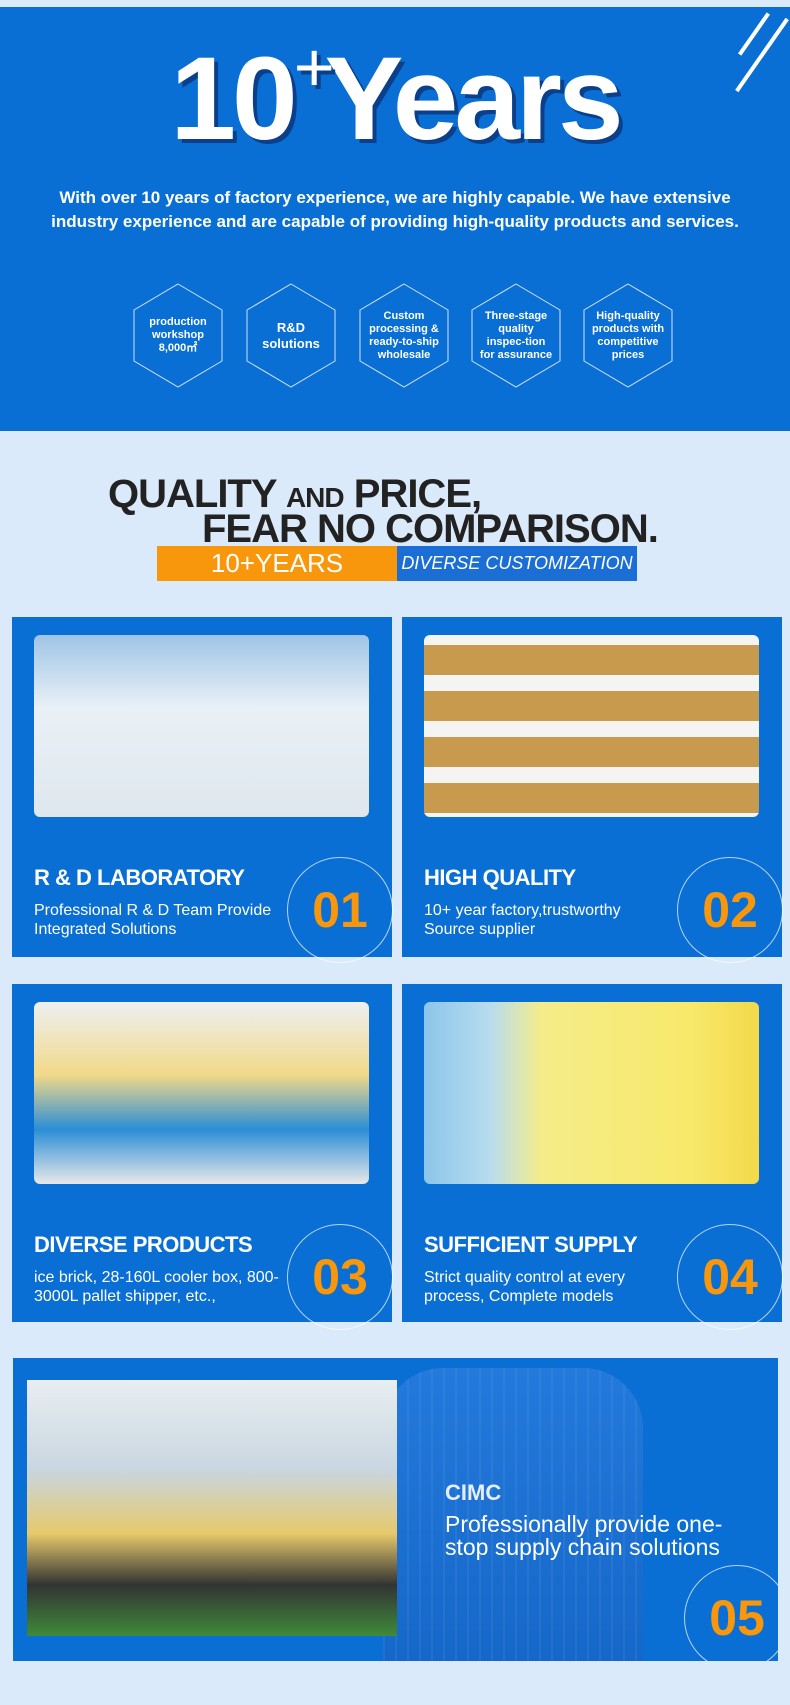 This screenshot has height=1705, width=790. I want to click on card-number: 02, so click(730, 910).